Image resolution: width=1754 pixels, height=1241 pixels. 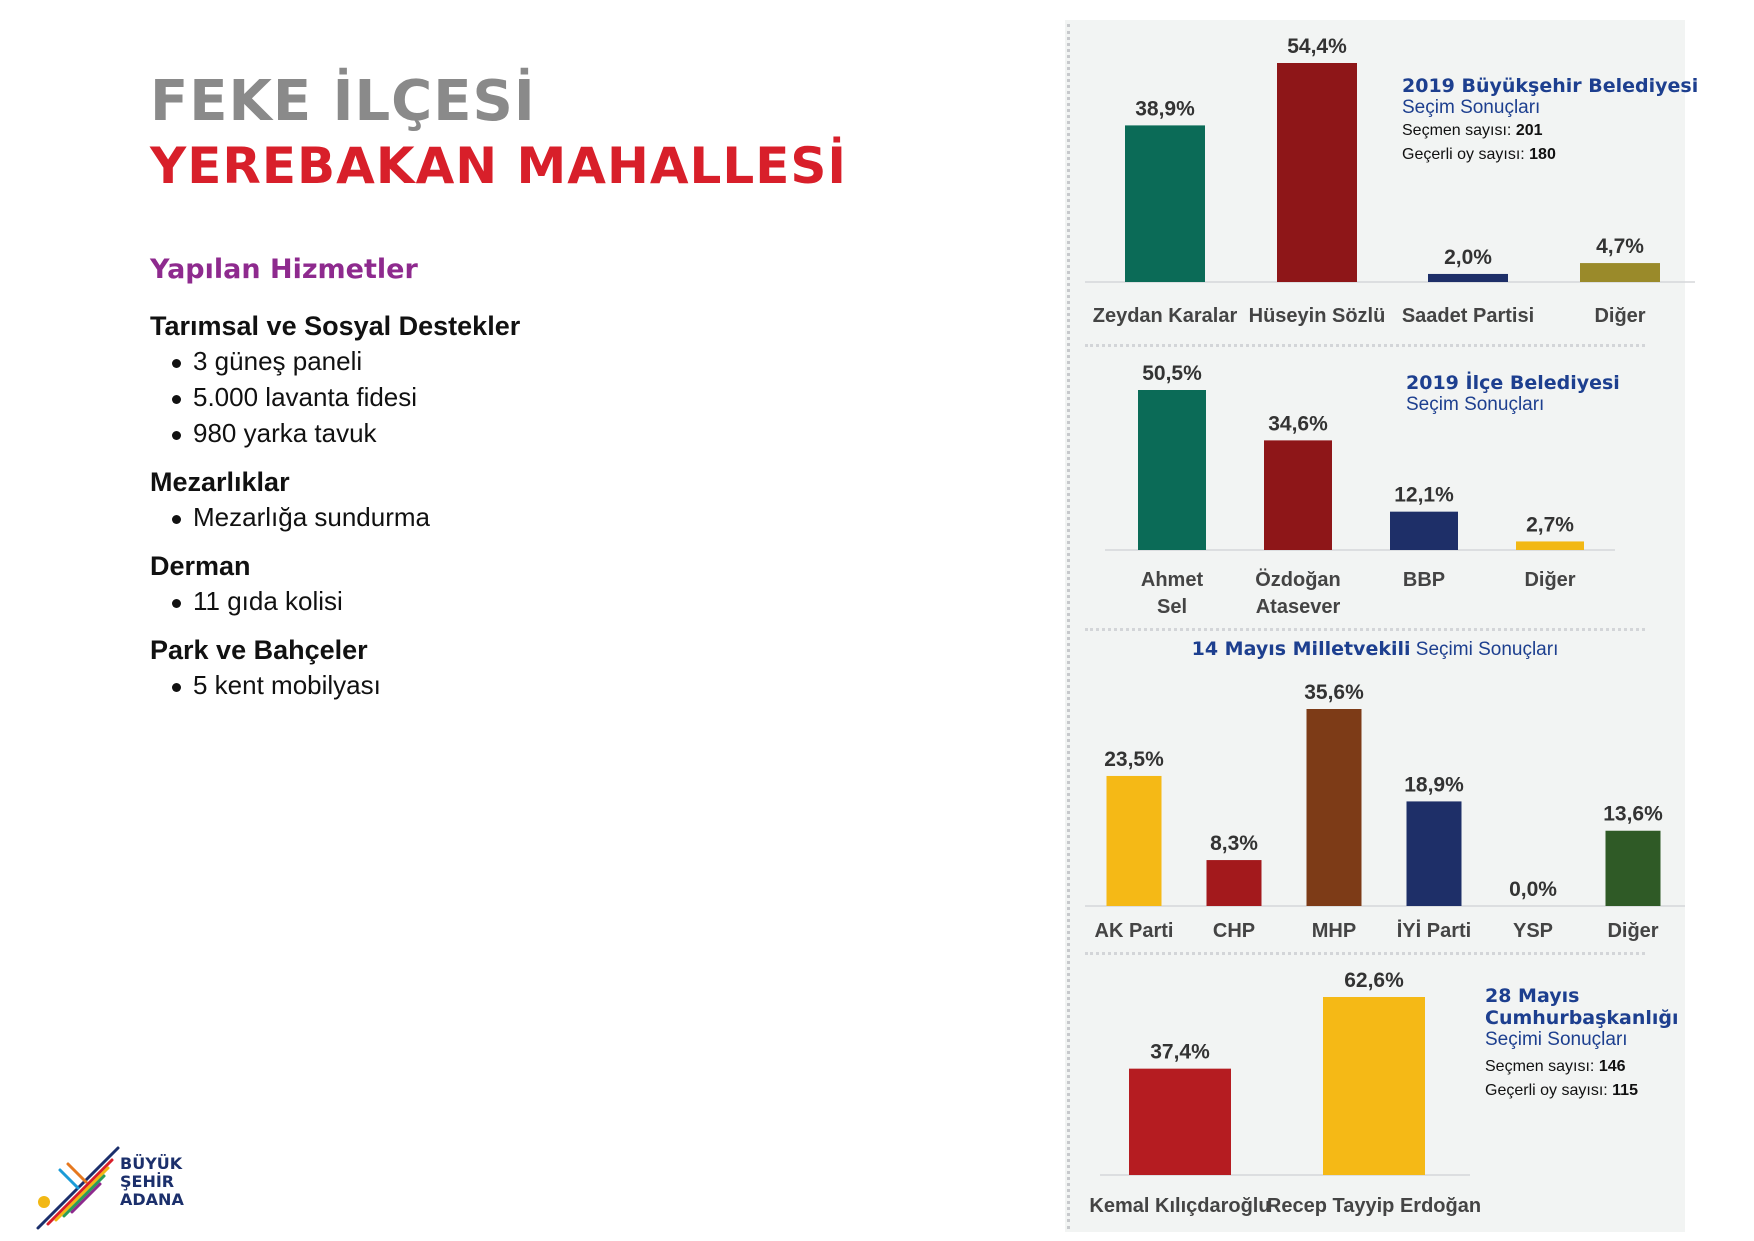 I want to click on valid-votes-count: Geçerli oy sayısı: 180, so click(x=1479, y=154).